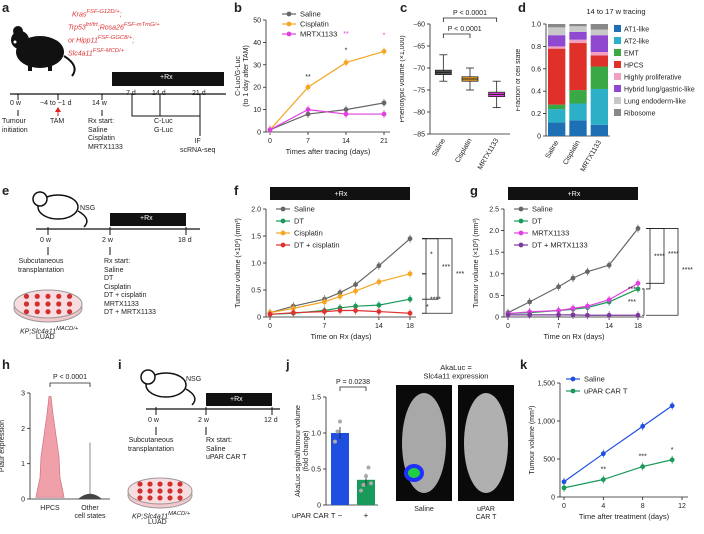  What do you see at coordinates (560, 245) in the screenshot?
I see `legend-label: DT + MRTX1133` at bounding box center [560, 245].